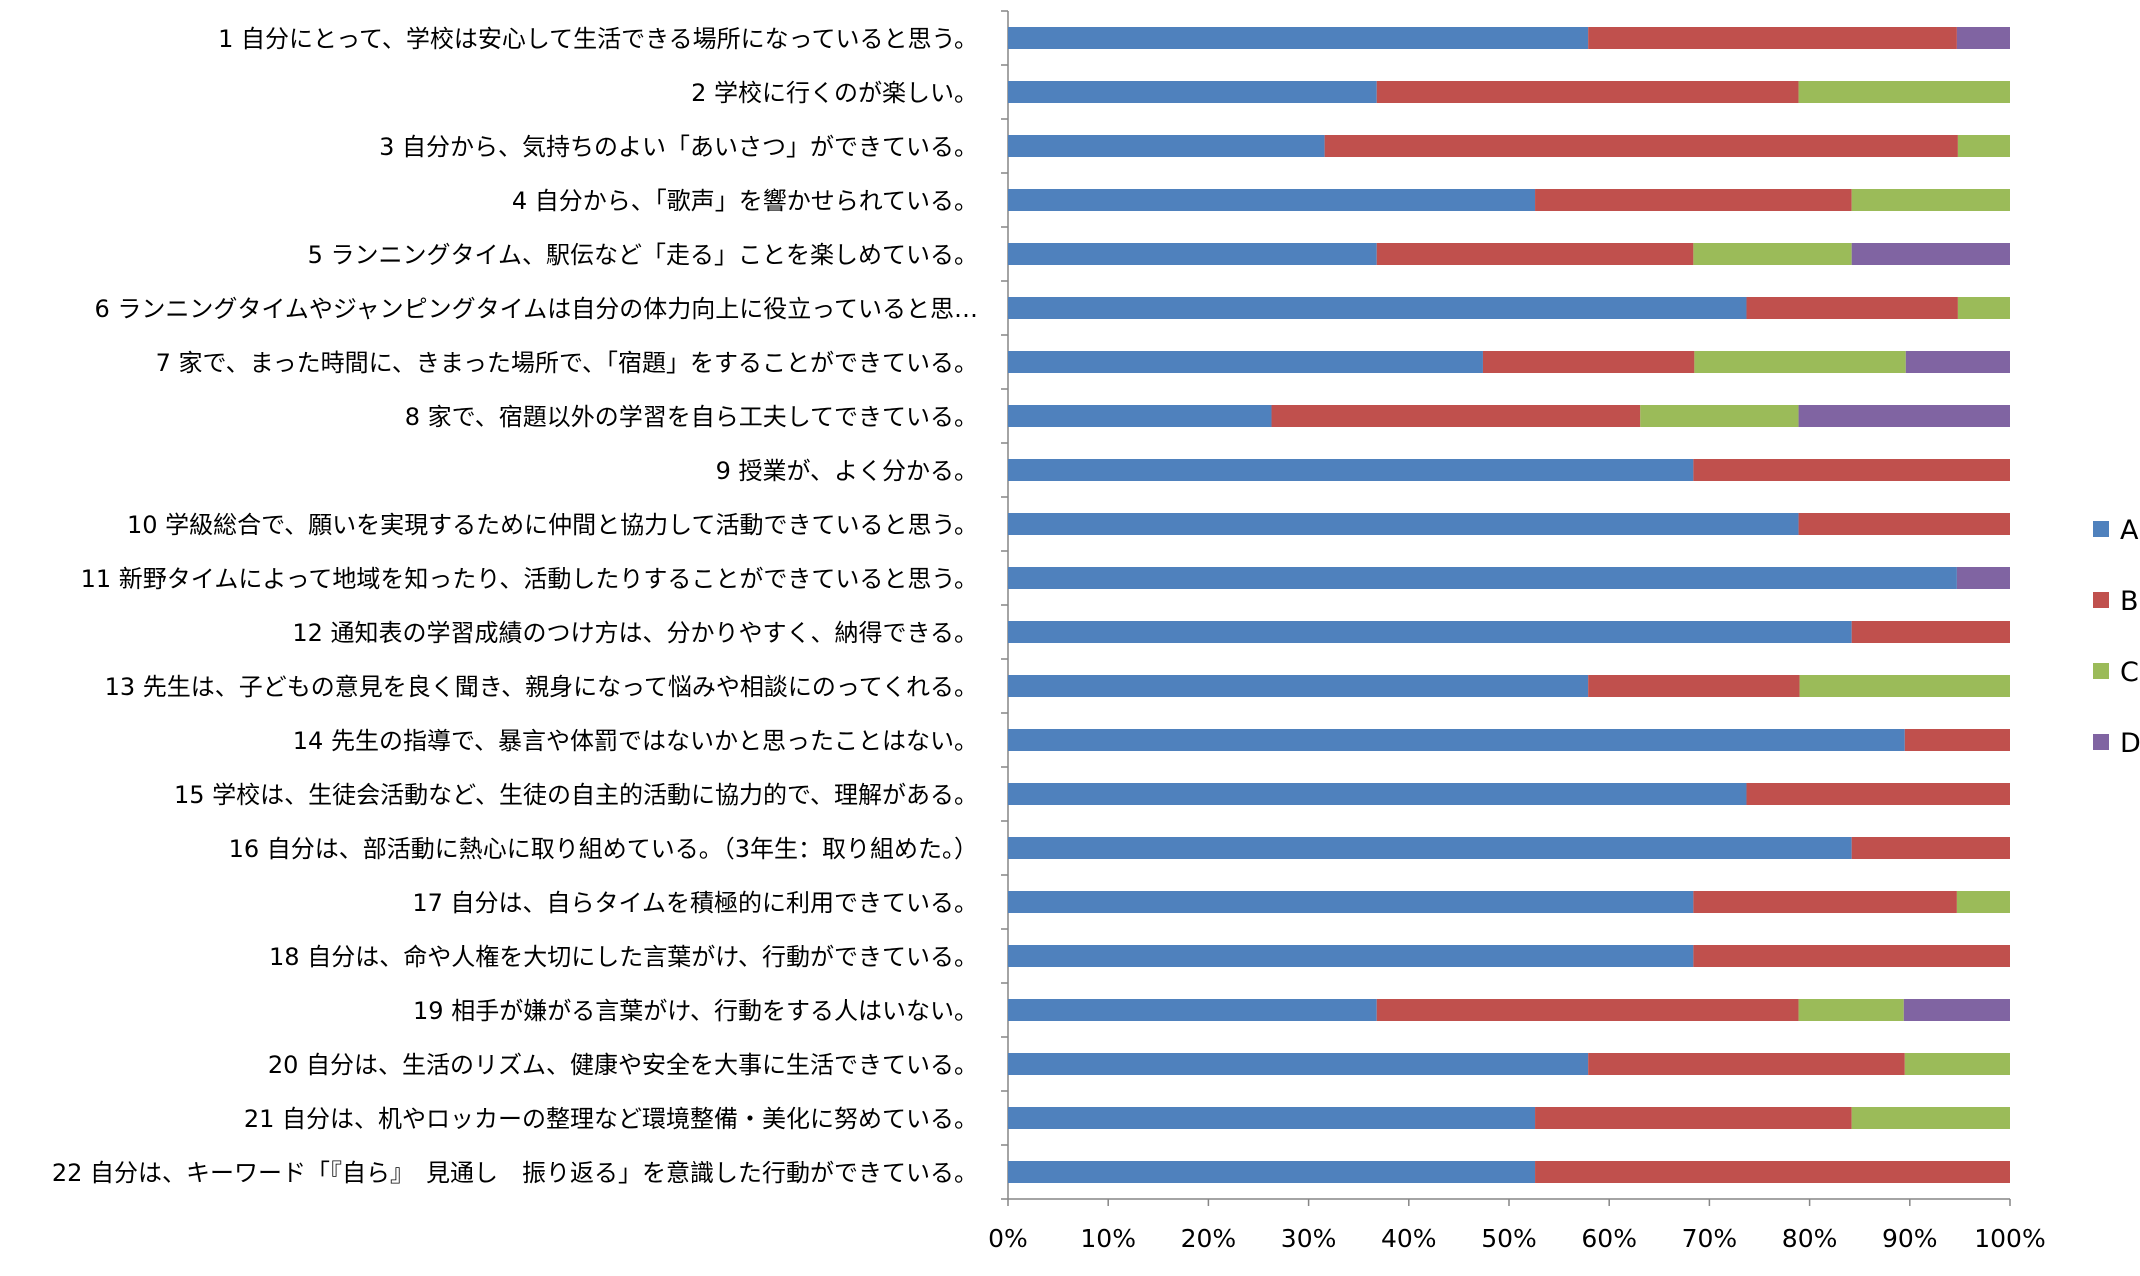 This screenshot has width=2140, height=1276. Describe the element at coordinates (1209, 1238) in the screenshot. I see `x-tick-label: 20%` at that location.